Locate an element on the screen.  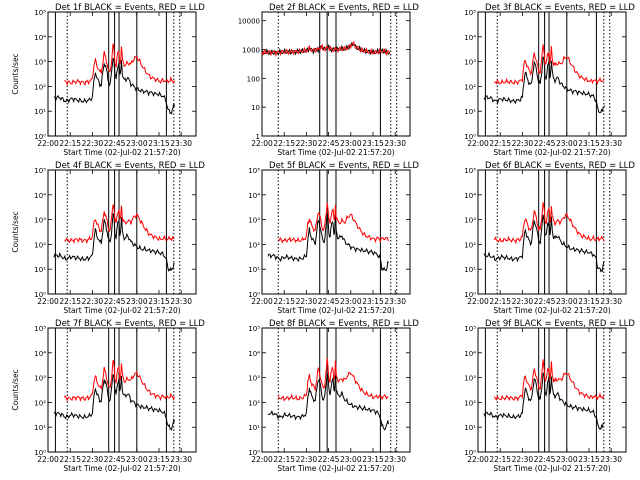
y-tick-label: 1 is located at coordinates (258, 137).